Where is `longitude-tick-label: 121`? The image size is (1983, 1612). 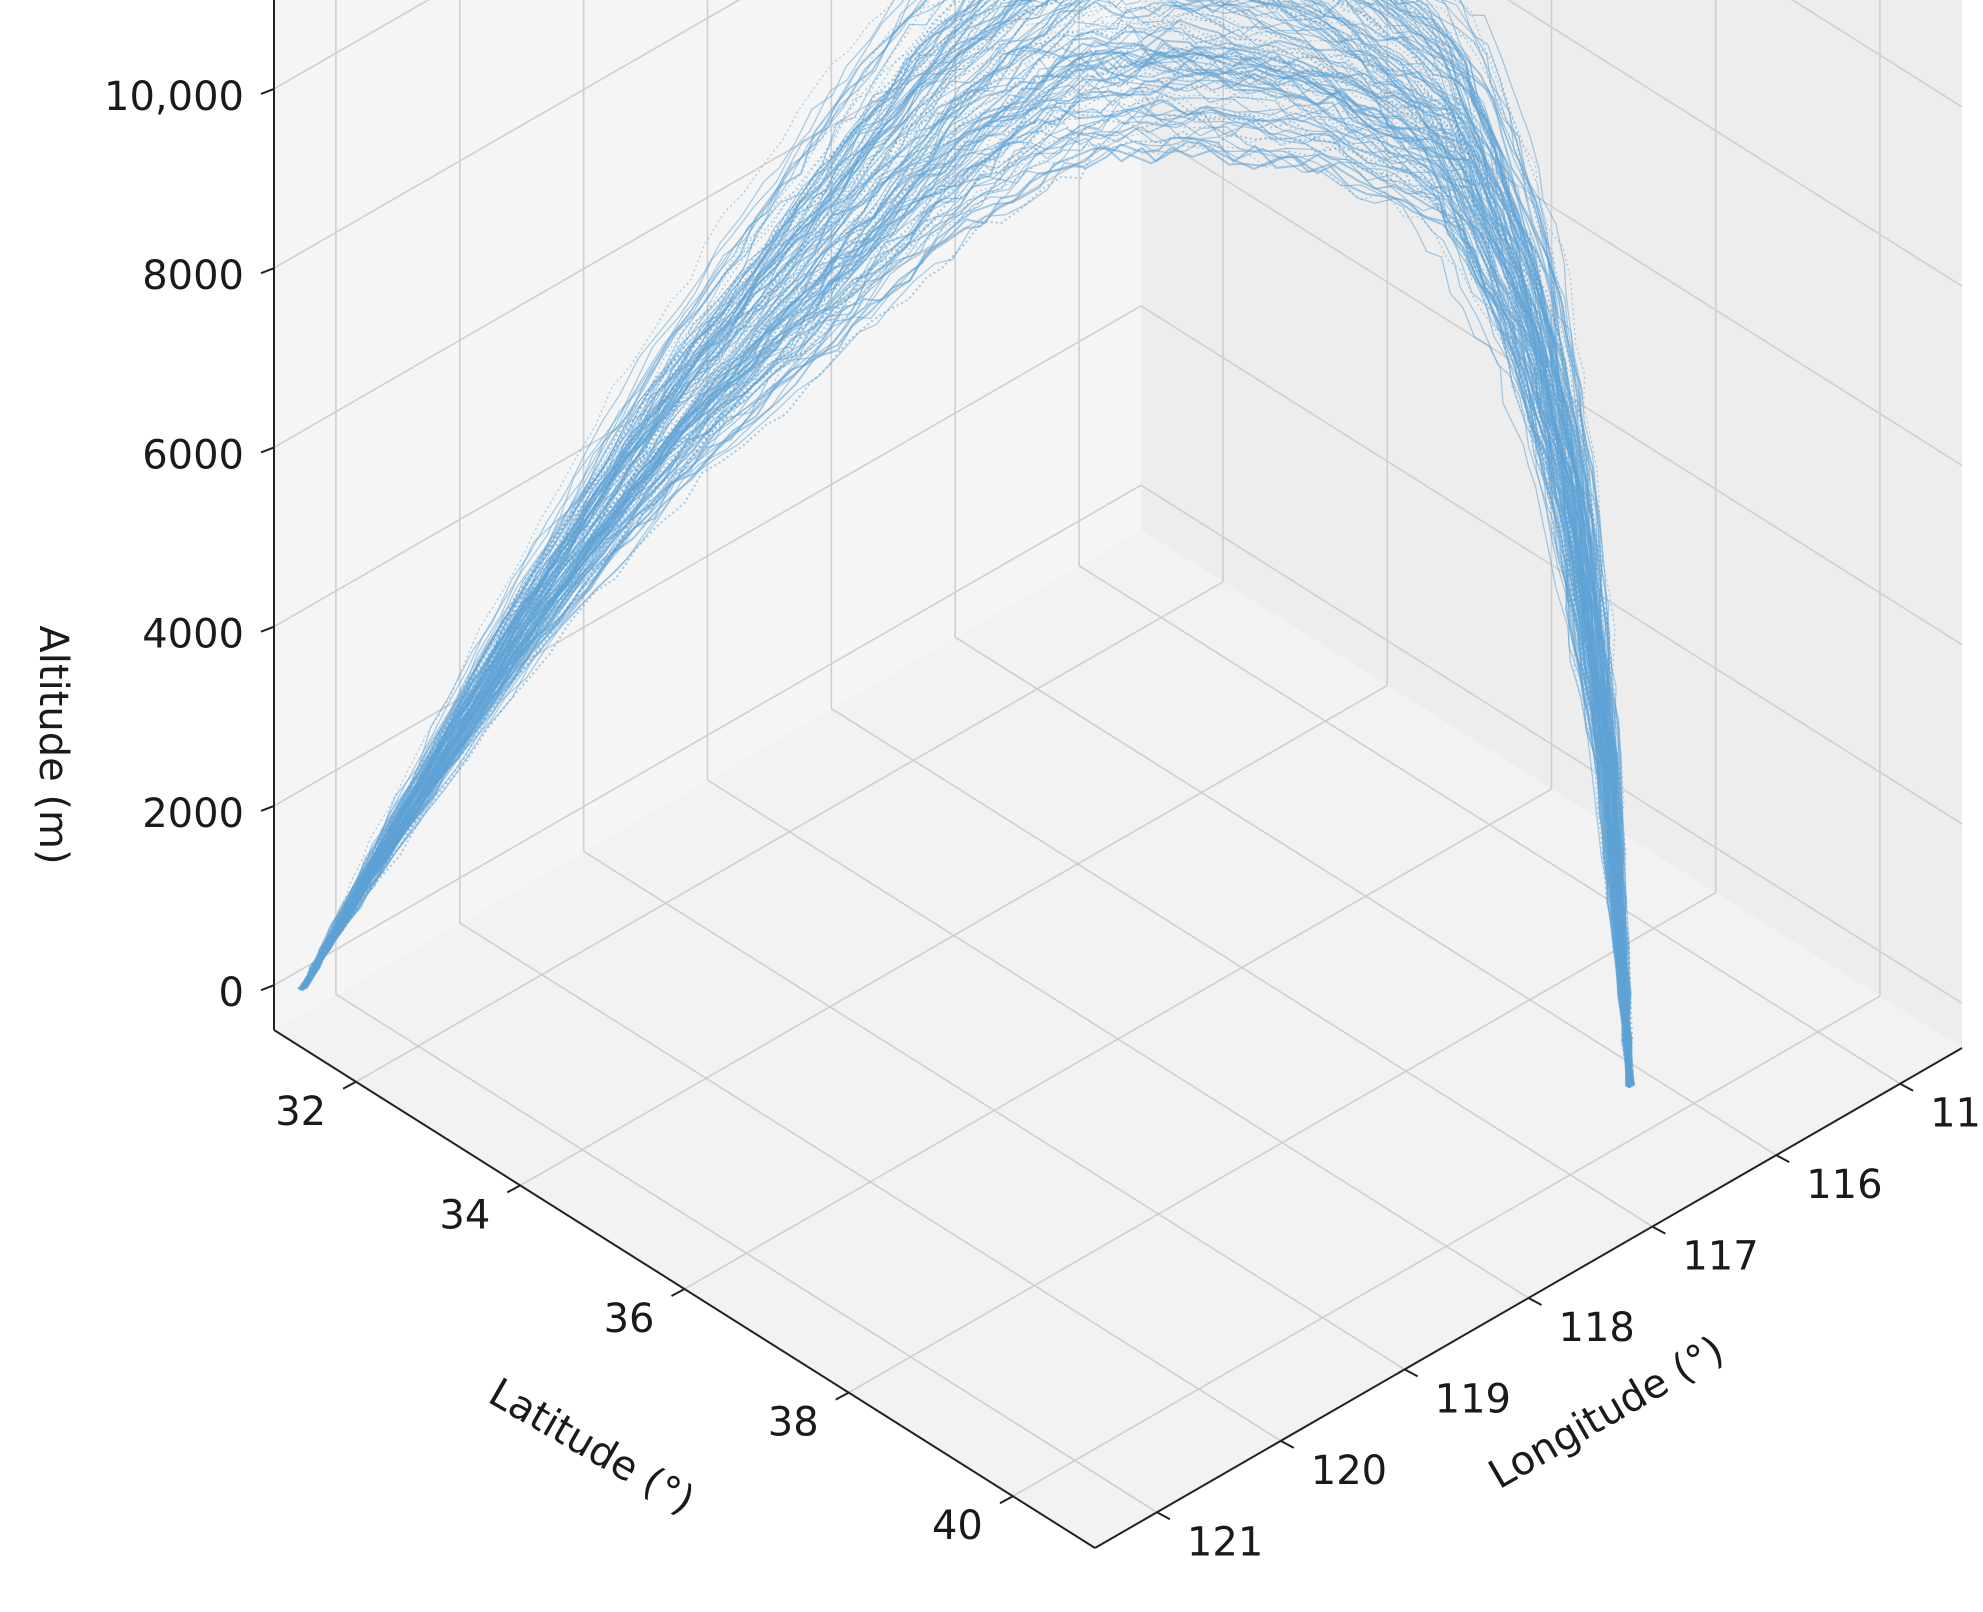 longitude-tick-label: 121 is located at coordinates (1225, 1542).